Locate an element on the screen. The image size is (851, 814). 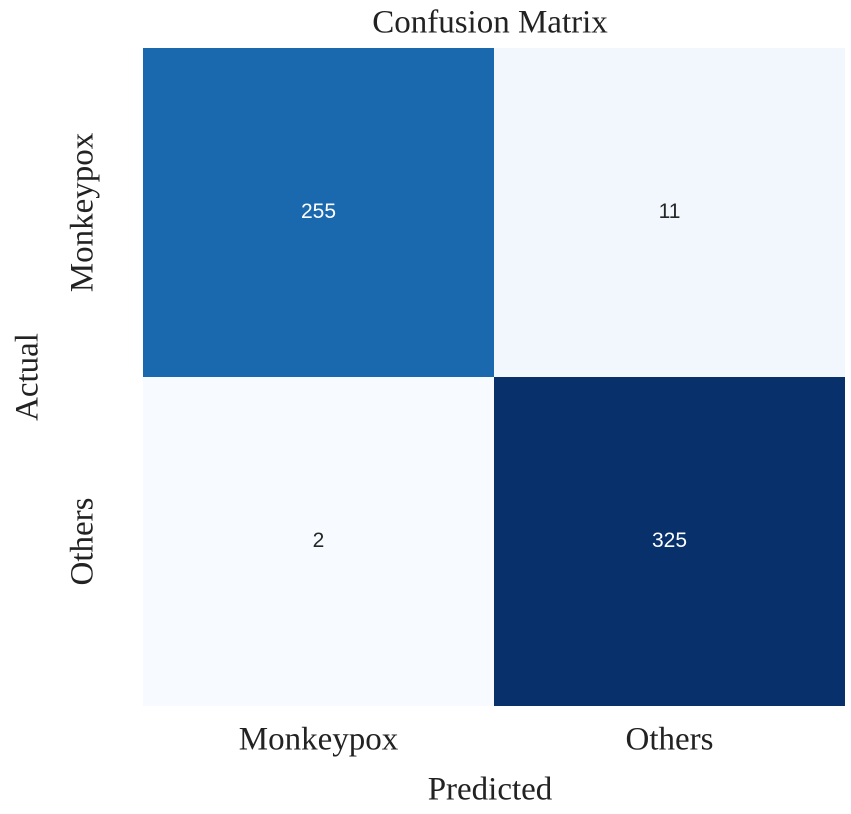
cell-label: 255 is located at coordinates (318, 211).